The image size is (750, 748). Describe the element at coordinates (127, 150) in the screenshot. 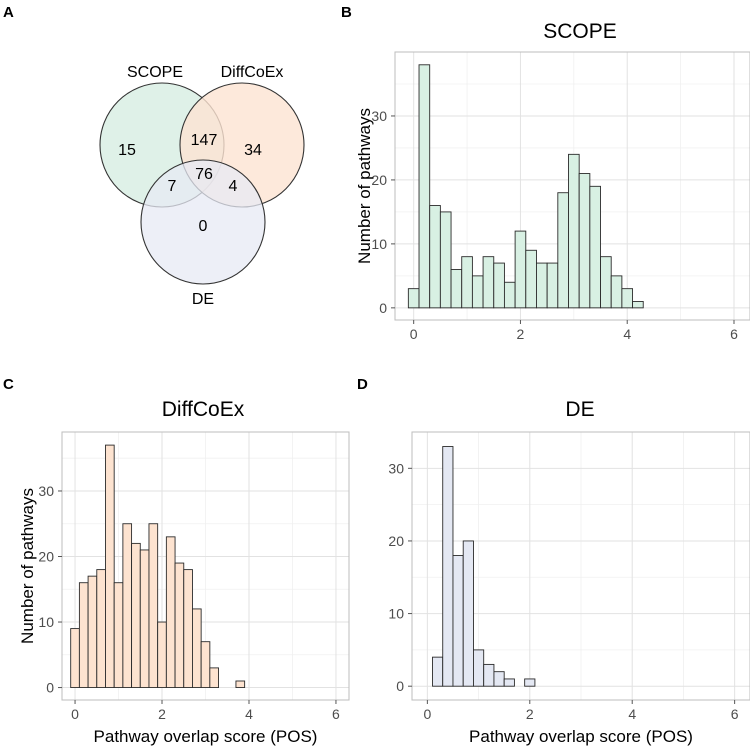

I see `venn-count-scope-only: 15` at that location.